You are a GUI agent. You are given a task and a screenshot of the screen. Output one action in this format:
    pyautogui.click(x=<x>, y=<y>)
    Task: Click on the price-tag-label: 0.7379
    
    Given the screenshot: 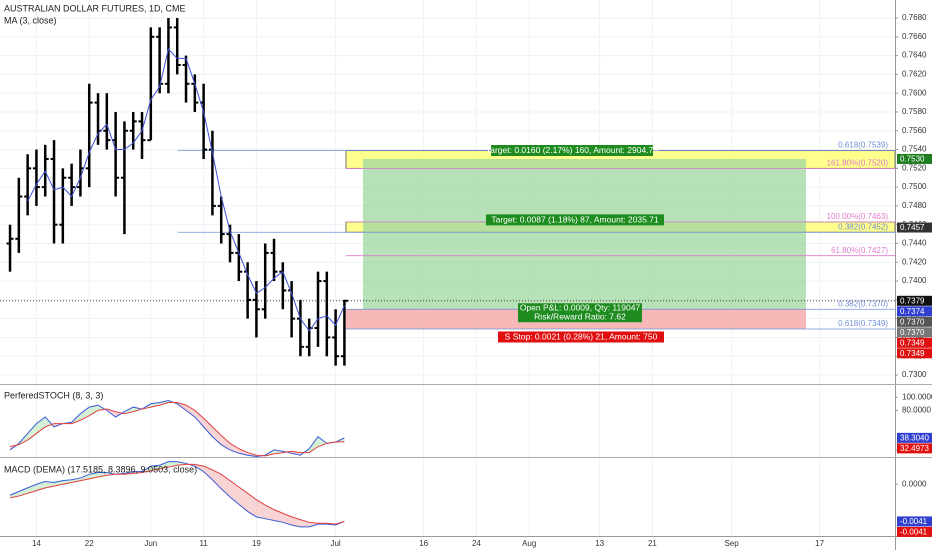 What is the action you would take?
    pyautogui.click(x=912, y=300)
    